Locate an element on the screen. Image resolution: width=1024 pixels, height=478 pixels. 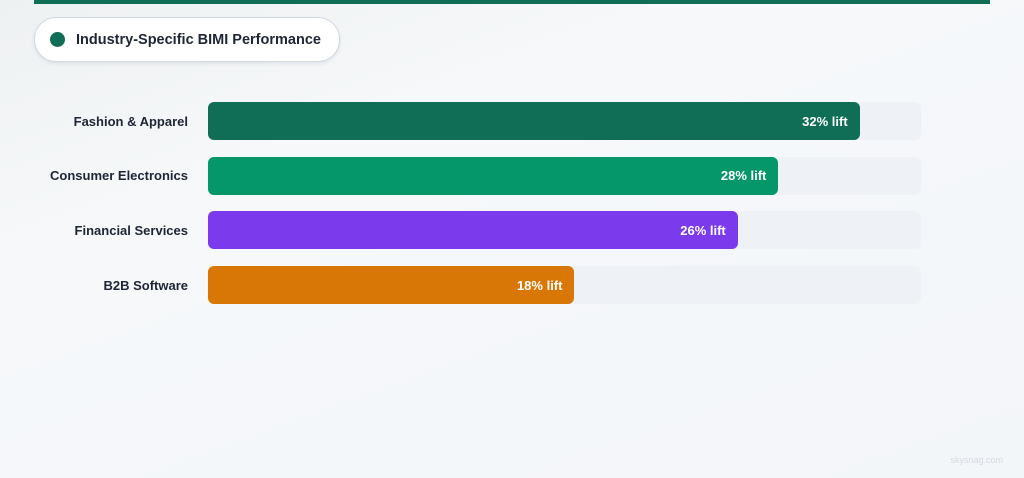
bar-track: 18% lift is located at coordinates (564, 285).